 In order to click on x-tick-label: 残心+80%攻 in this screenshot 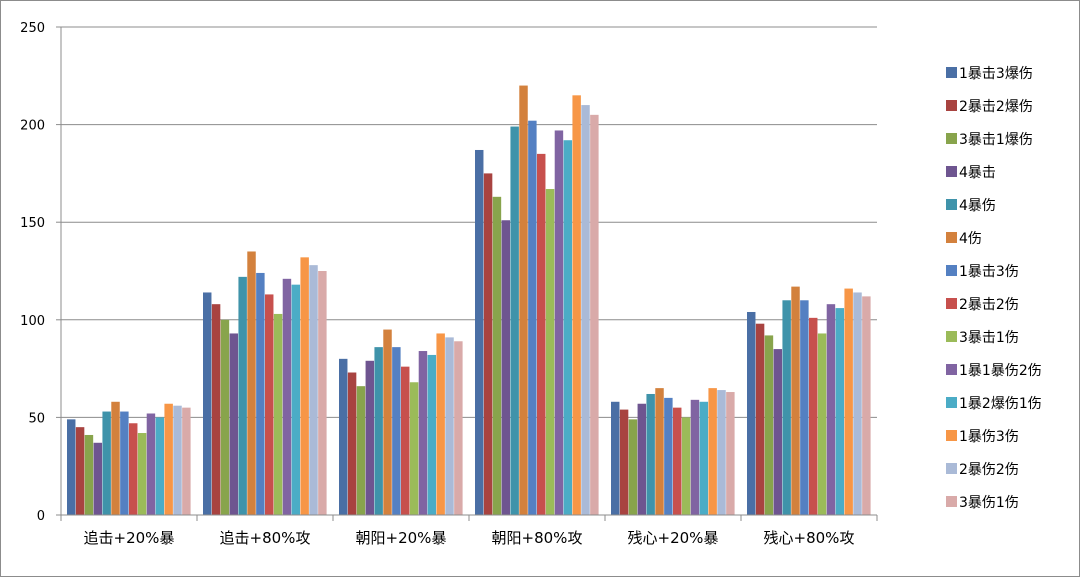, I will do `click(809, 538)`.